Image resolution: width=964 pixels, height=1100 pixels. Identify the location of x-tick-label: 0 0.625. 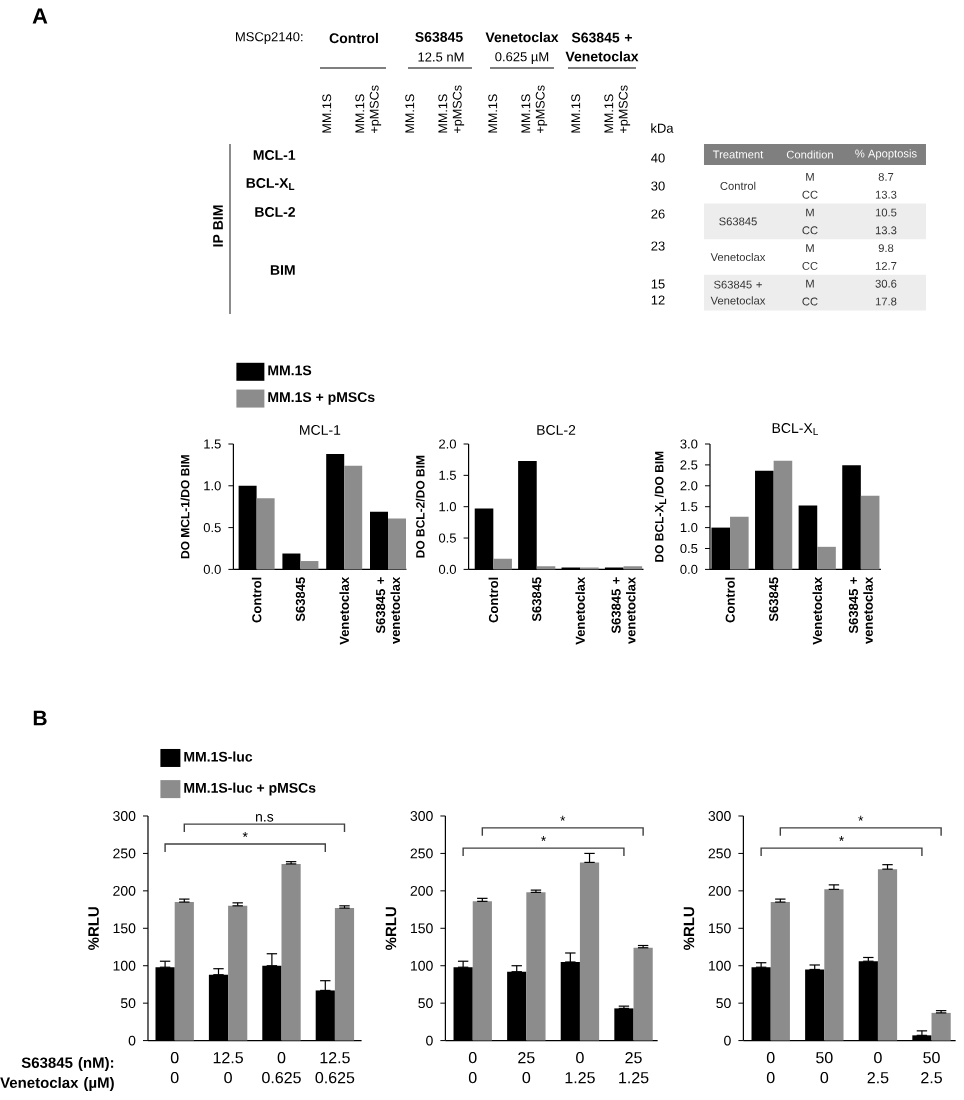
(281, 1068).